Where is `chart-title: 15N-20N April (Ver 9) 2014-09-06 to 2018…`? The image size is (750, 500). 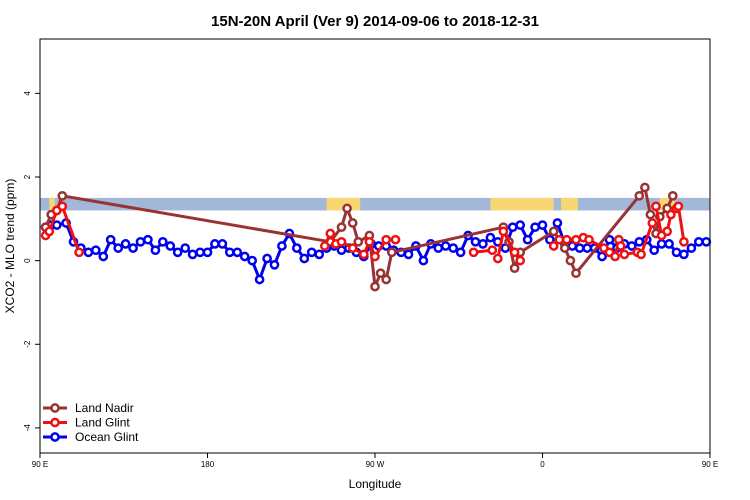
chart-title: 15N-20N April (Ver 9) 2014-09-06 to 2018… is located at coordinates (375, 21).